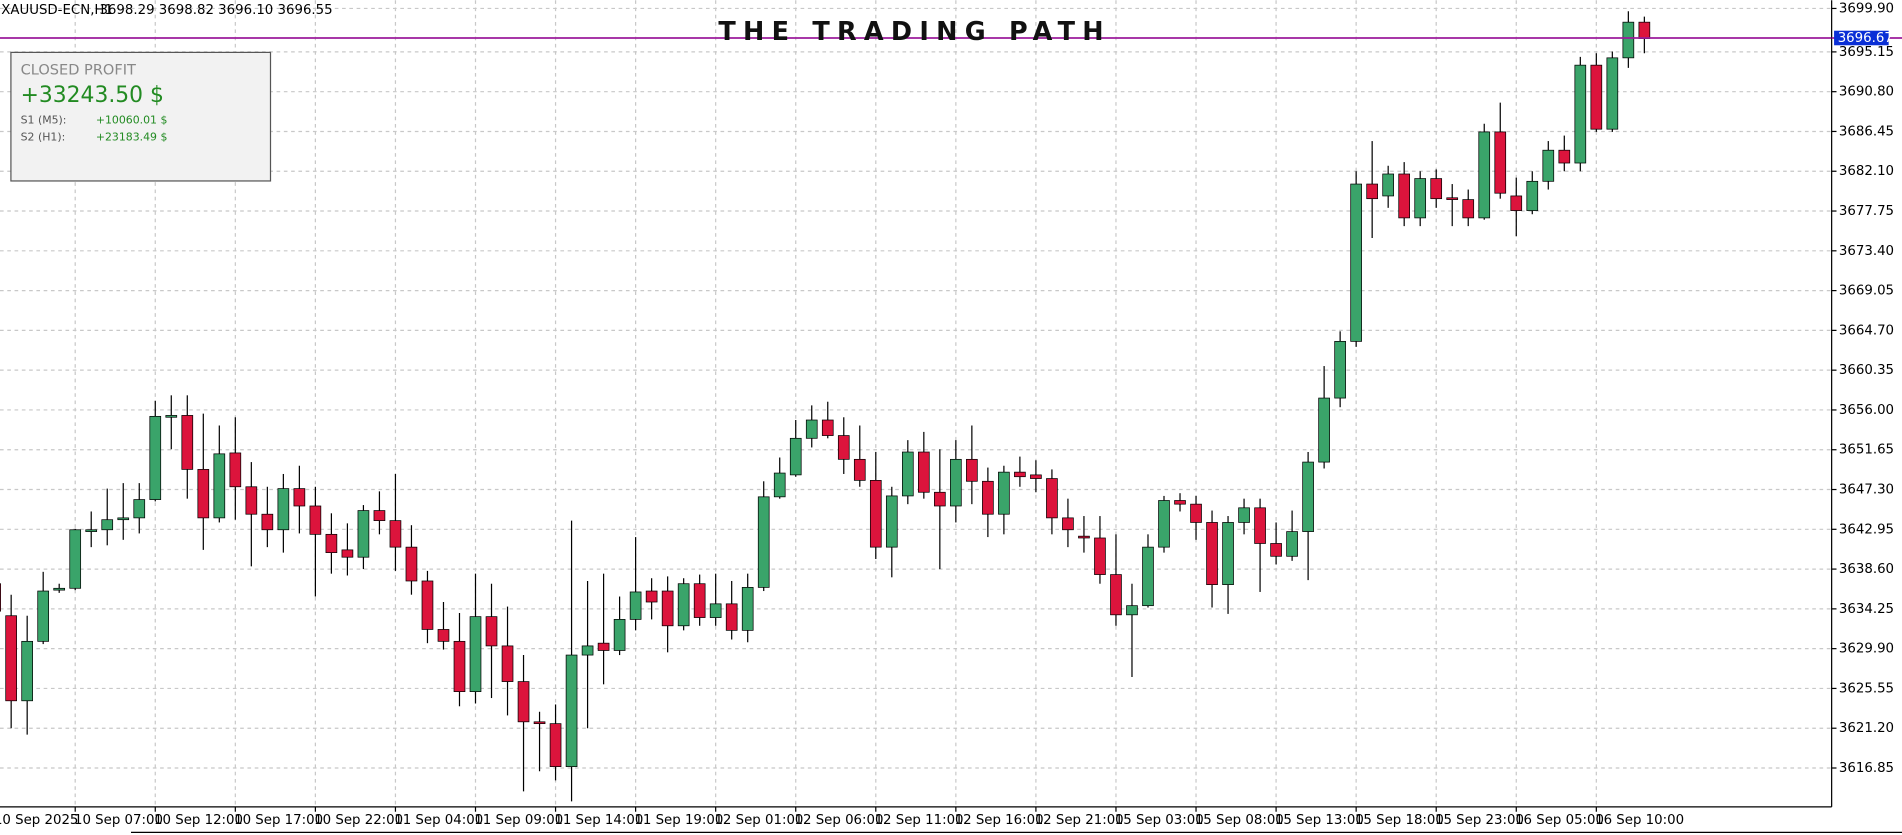  Describe the element at coordinates (1159, 820) in the screenshot. I see `x-tick-label: 15 Sep 03:00` at that location.